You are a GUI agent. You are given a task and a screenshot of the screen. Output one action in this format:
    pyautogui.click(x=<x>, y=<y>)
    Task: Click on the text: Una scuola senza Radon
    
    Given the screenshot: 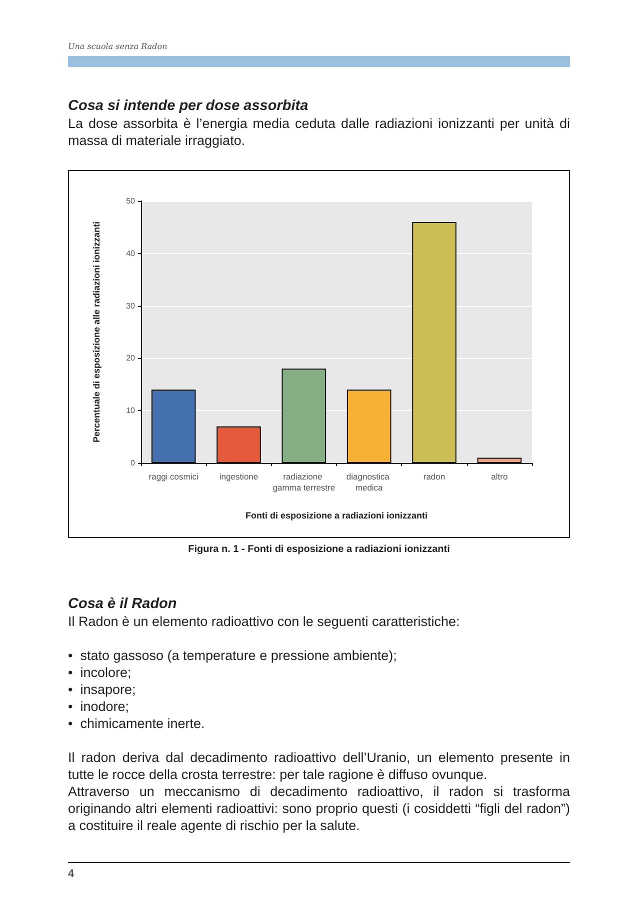 What is the action you would take?
    pyautogui.click(x=118, y=46)
    